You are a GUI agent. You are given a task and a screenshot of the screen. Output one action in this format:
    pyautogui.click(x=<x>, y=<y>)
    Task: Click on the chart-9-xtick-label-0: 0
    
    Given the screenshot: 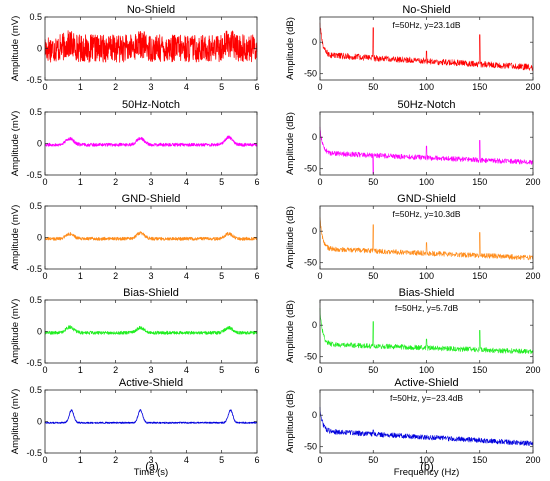 What is the action you would take?
    pyautogui.click(x=319, y=460)
    